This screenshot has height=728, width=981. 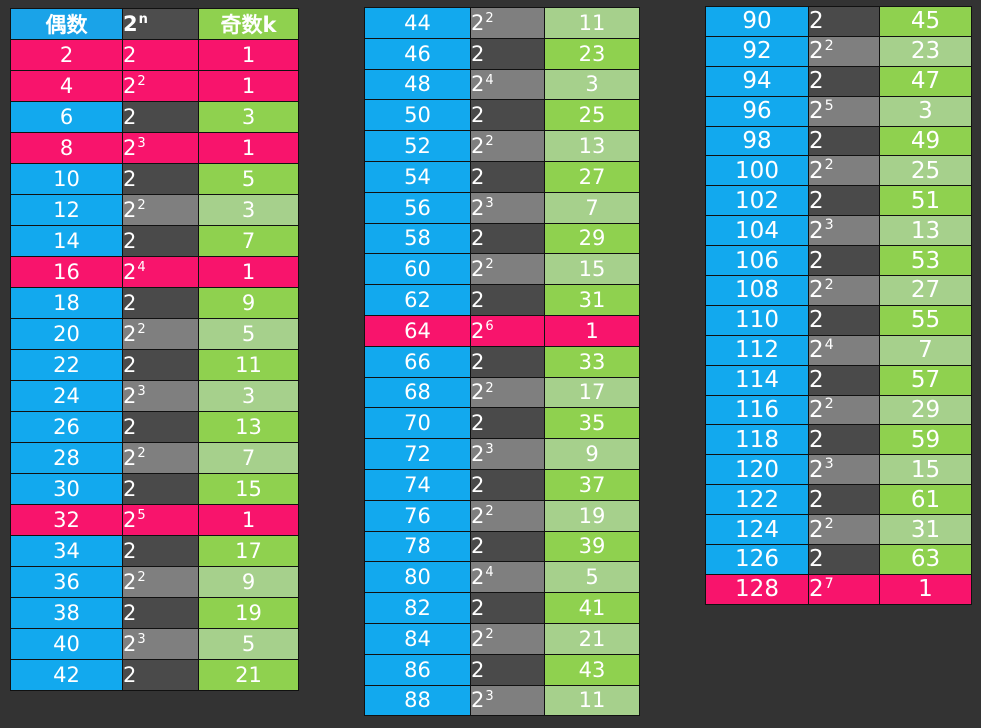 I want to click on odd-cell: 11, so click(x=592, y=700).